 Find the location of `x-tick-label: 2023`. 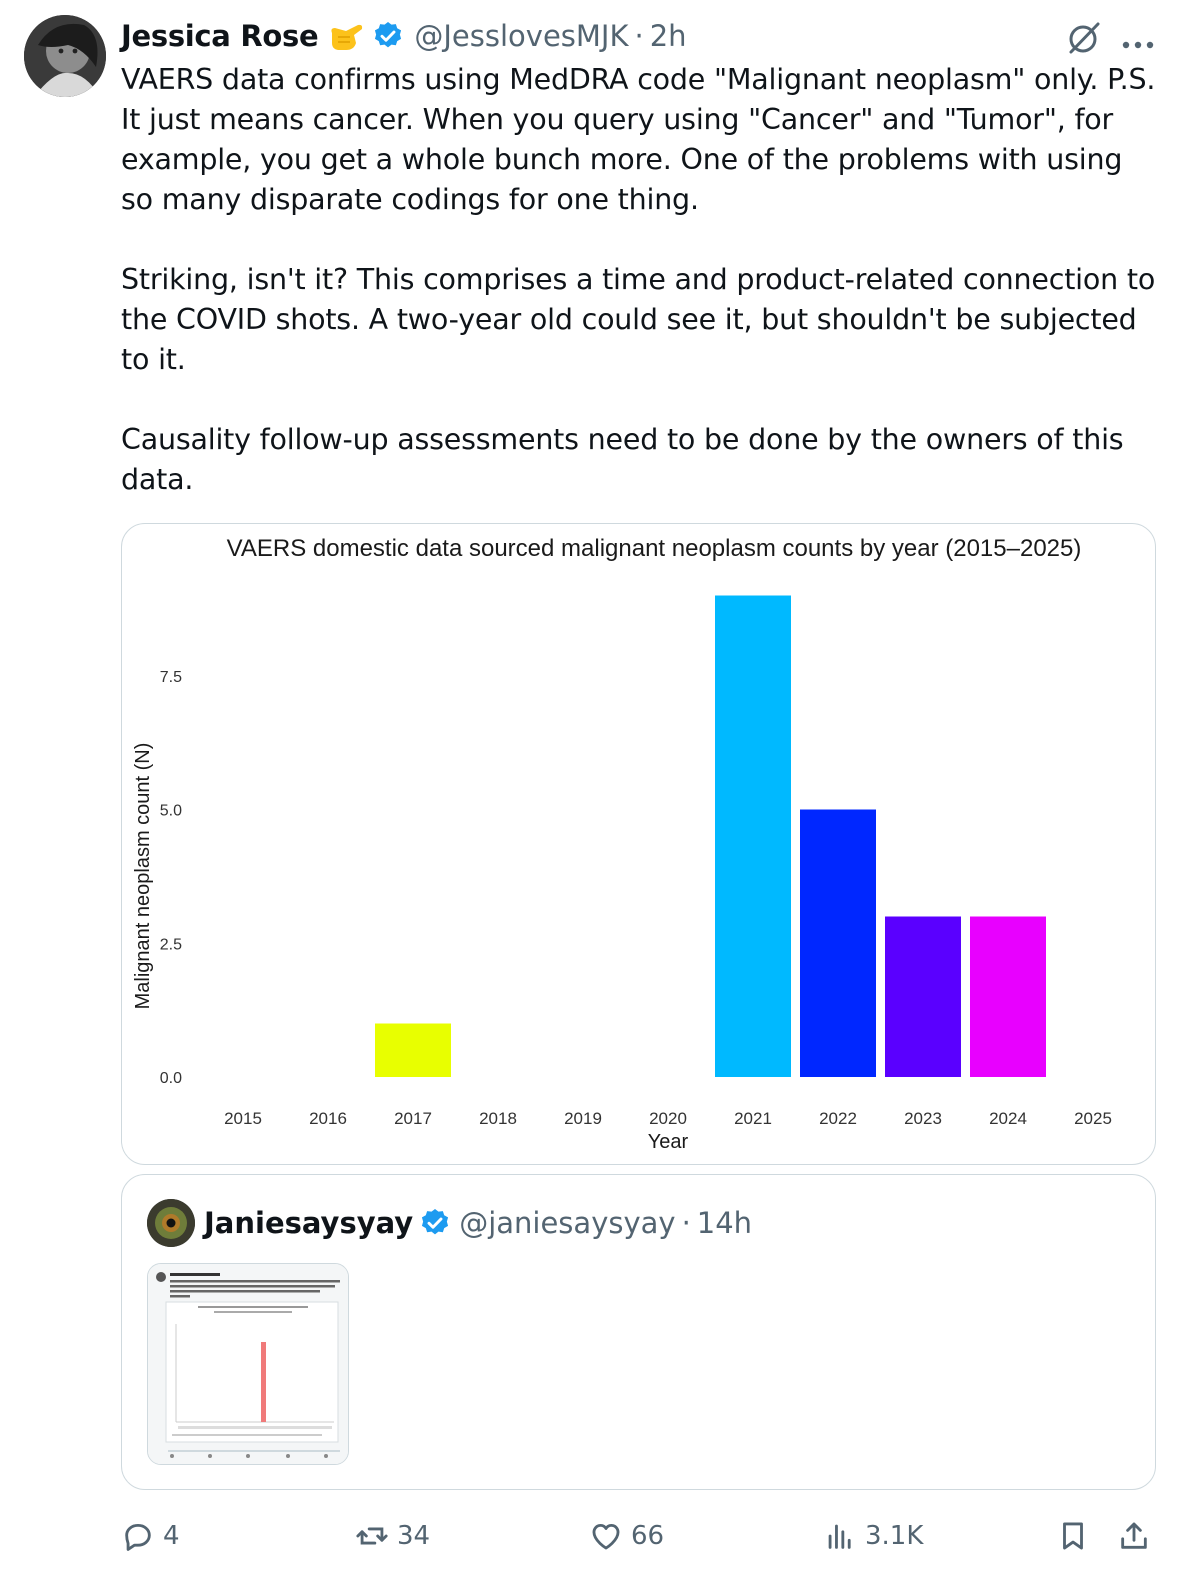

x-tick-label: 2023 is located at coordinates (923, 1118).